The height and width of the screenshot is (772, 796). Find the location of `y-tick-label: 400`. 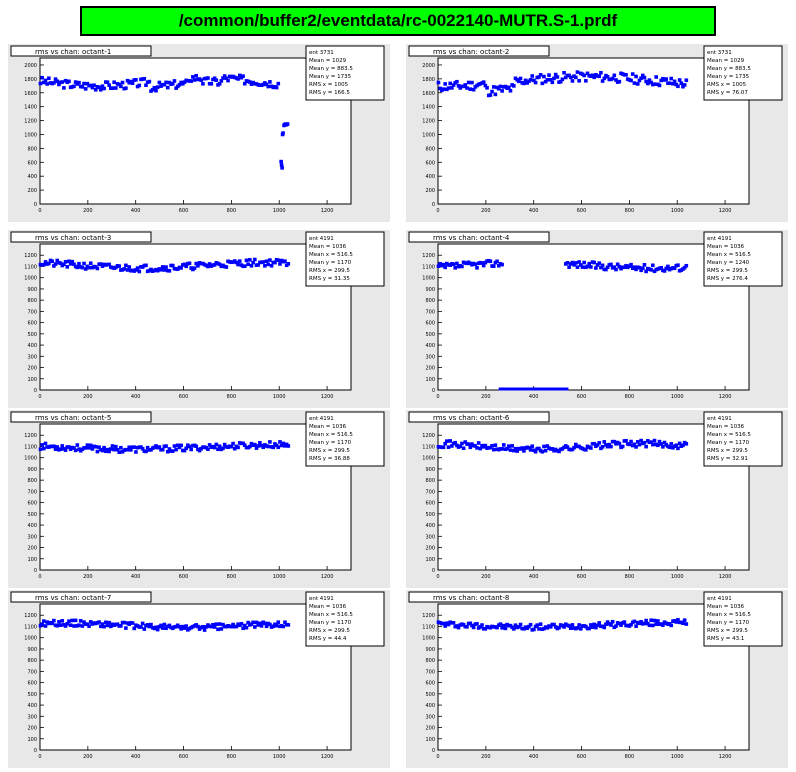

y-tick-label: 400 is located at coordinates (32, 346).